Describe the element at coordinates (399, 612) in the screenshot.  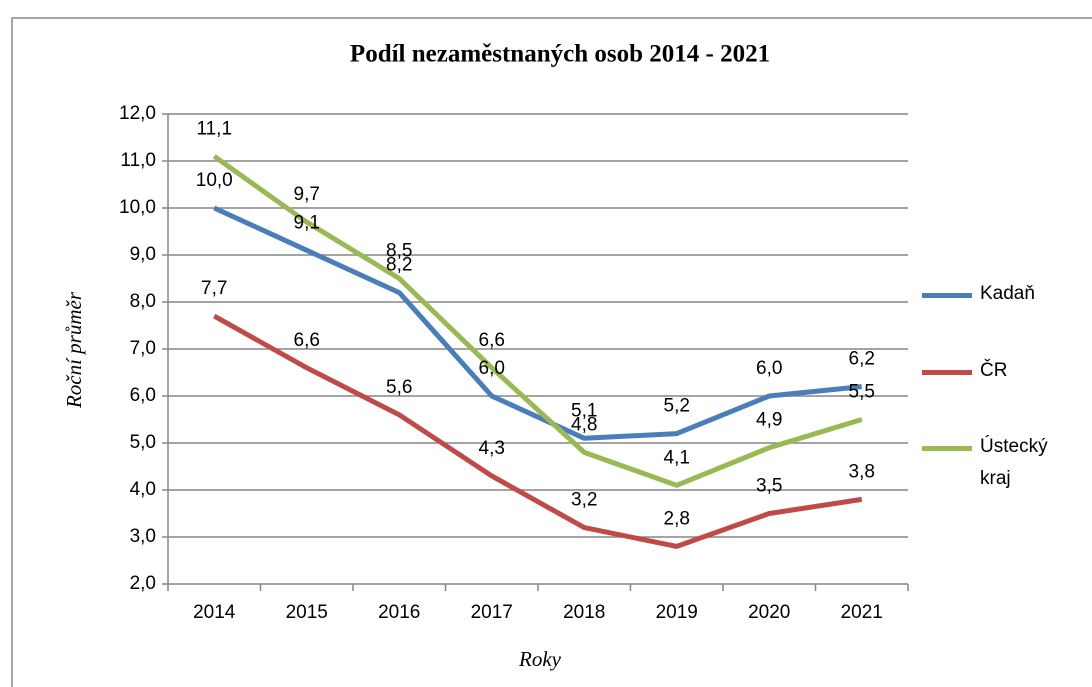
I see `x-tick-label: 2016` at that location.